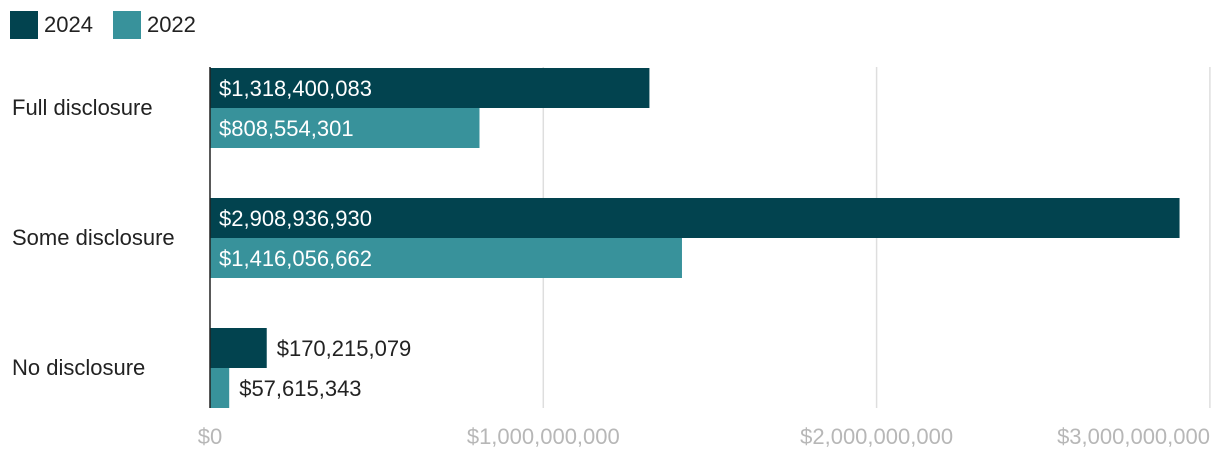 Image resolution: width=1220 pixels, height=456 pixels. Describe the element at coordinates (543, 436) in the screenshot. I see `x-tick-label: $1,000,000,000` at that location.